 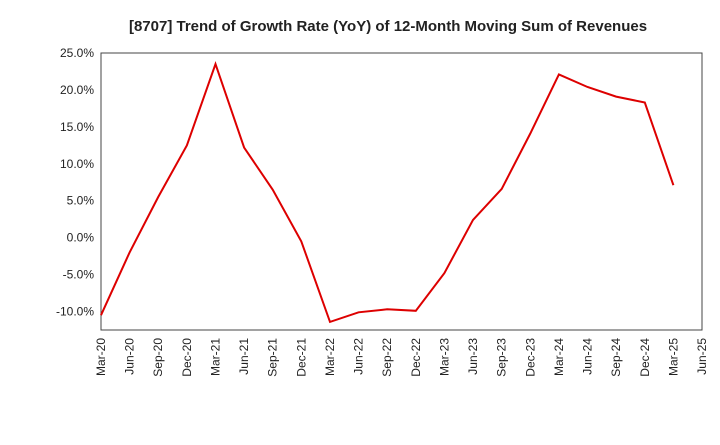 What do you see at coordinates (101, 357) in the screenshot?
I see `x-tick-label: Mar-20` at bounding box center [101, 357].